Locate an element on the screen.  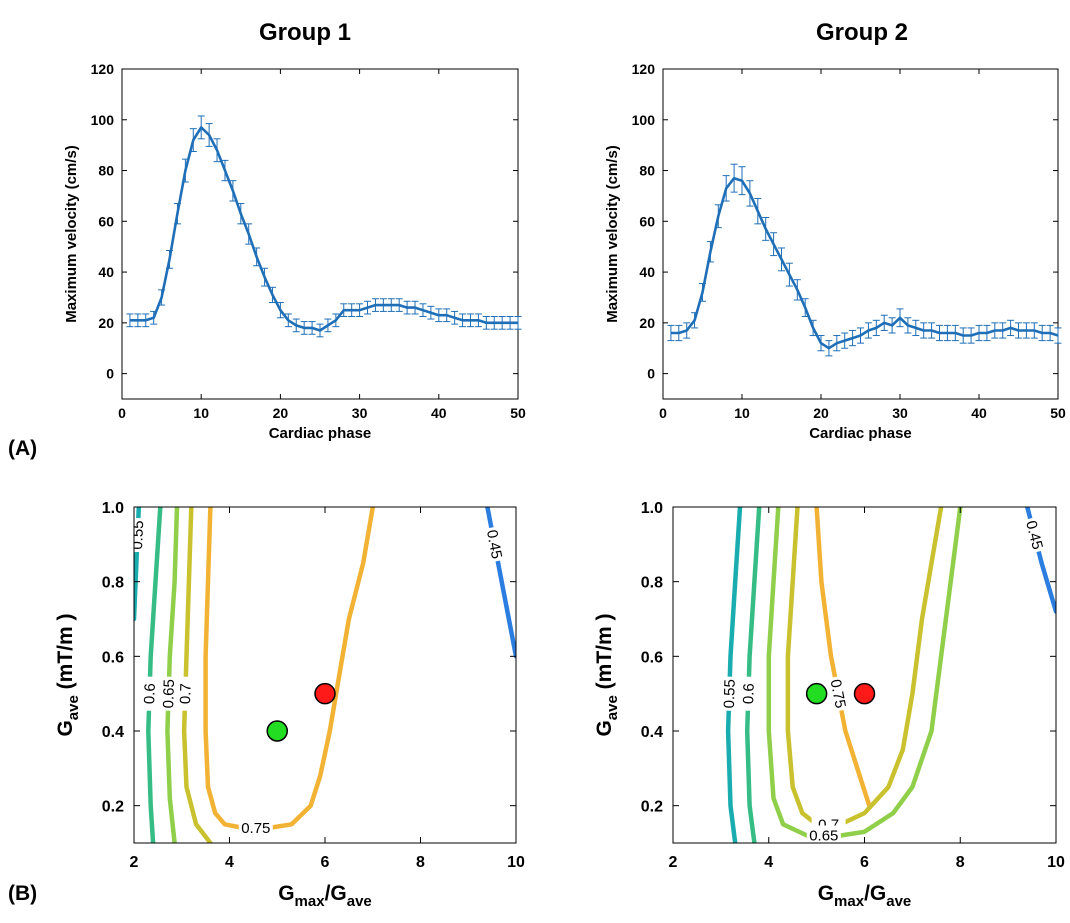
chart-title-group1: Group 1 is located at coordinates (305, 32).